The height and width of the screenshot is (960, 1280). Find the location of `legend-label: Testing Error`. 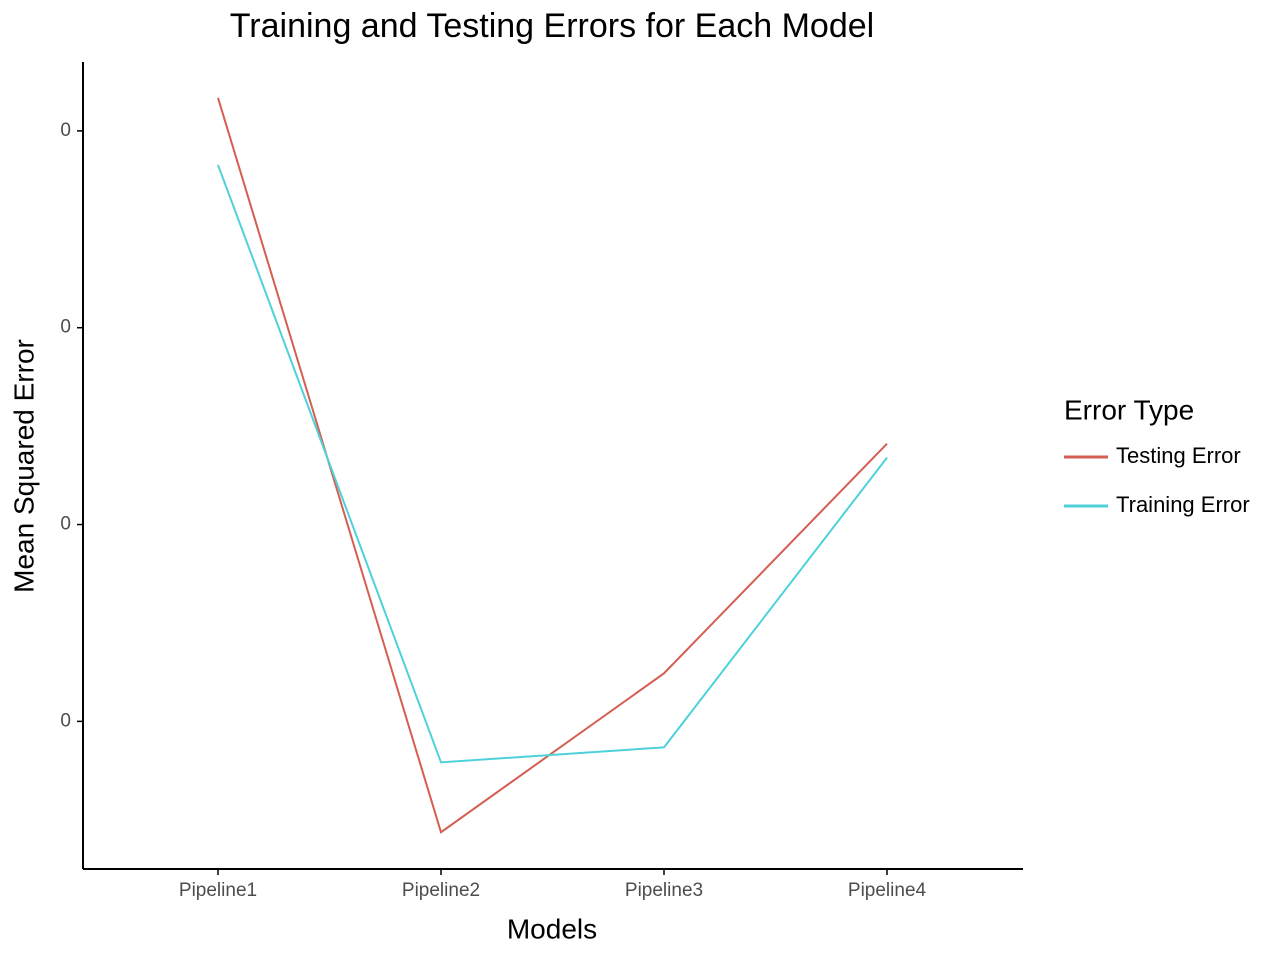

legend-label: Testing Error is located at coordinates (1178, 455).